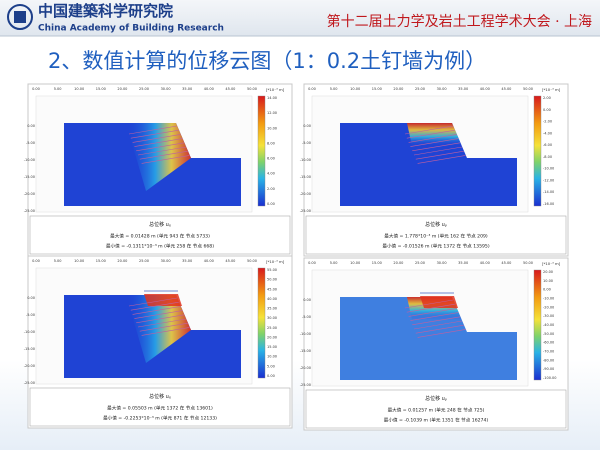 The width and height of the screenshot is (600, 454). Describe the element at coordinates (272, 280) in the screenshot. I see `color-bar-label: 50.00` at that location.